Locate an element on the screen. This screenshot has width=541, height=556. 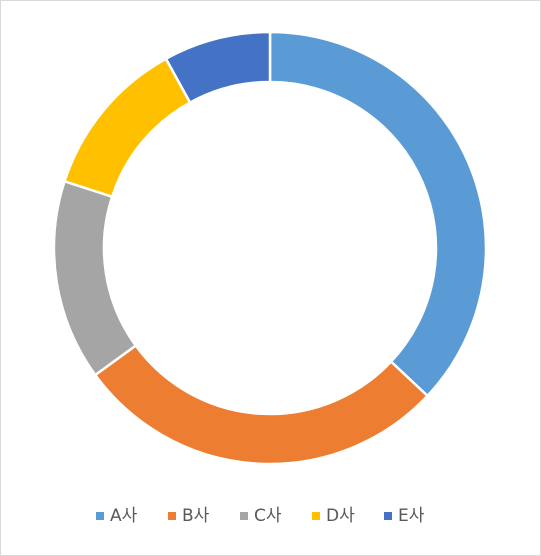
legend-label: A사 is located at coordinates (124, 516).